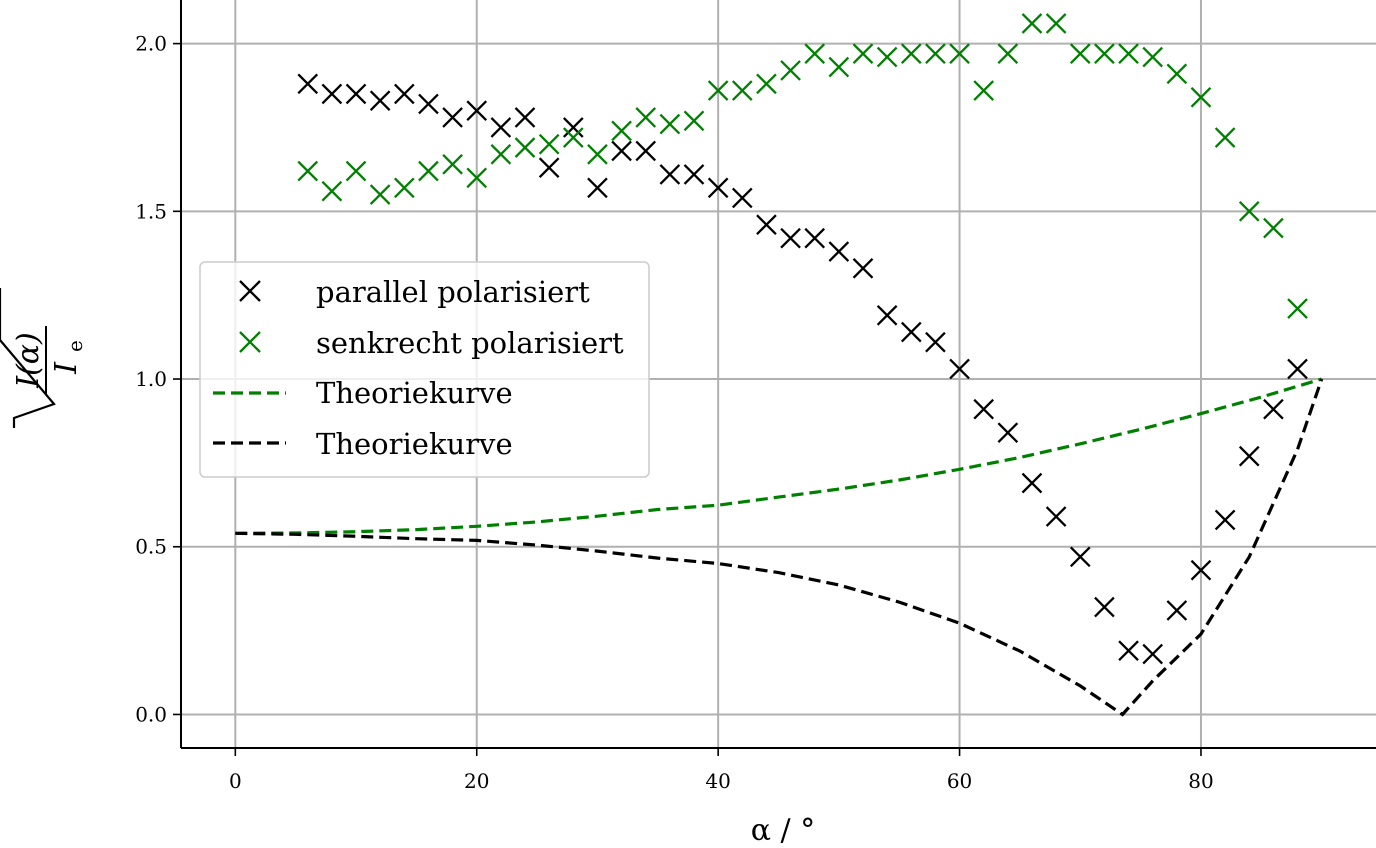 Image resolution: width=1376 pixels, height=848 pixels. What do you see at coordinates (151, 211) in the screenshot?
I see `y-tick-label: 1.5` at bounding box center [151, 211].